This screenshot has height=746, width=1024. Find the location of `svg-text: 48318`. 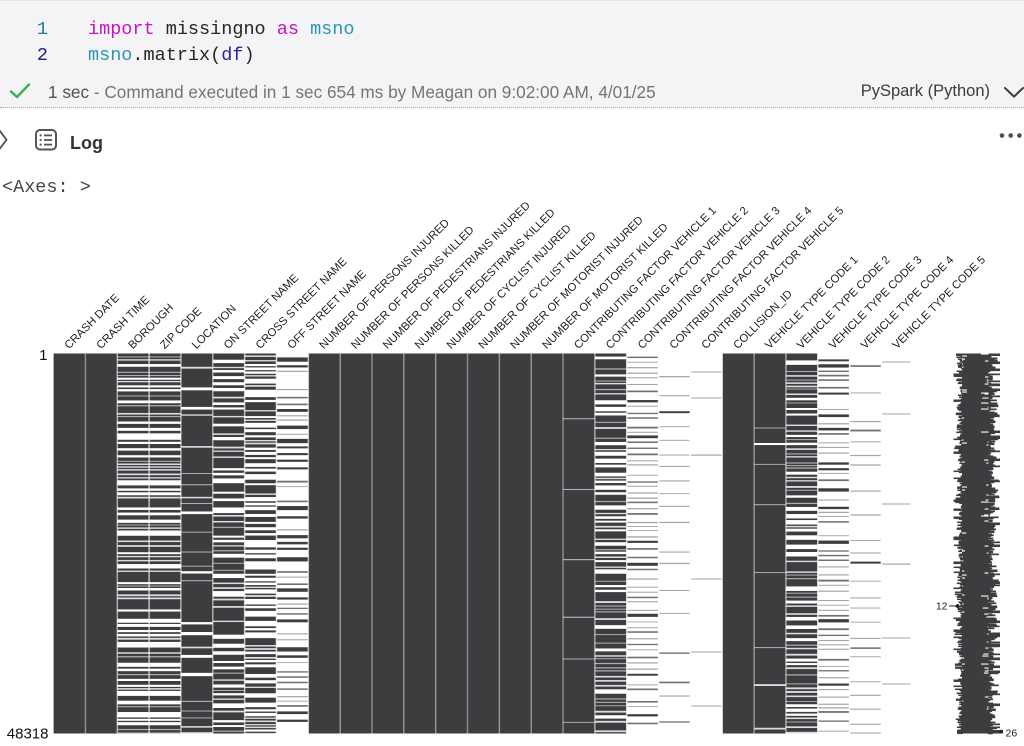

svg-text: 48318 is located at coordinates (28, 734).